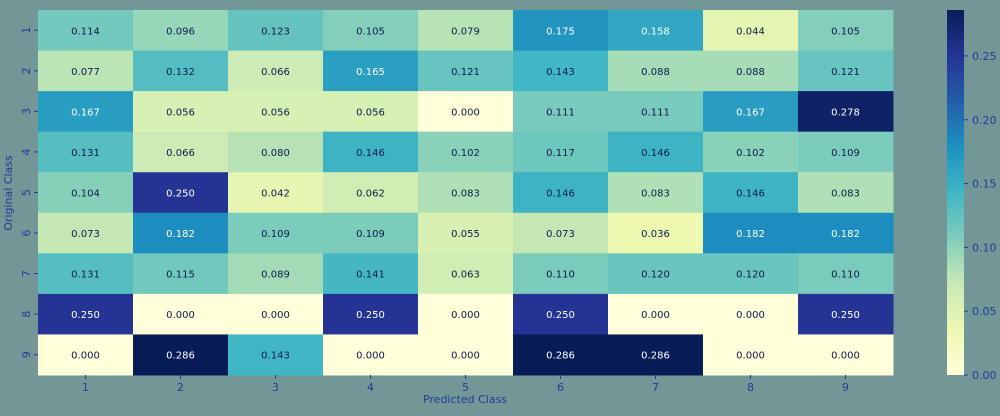  What do you see at coordinates (750, 387) in the screenshot?
I see `x-tick-label-8: 8` at bounding box center [750, 387].